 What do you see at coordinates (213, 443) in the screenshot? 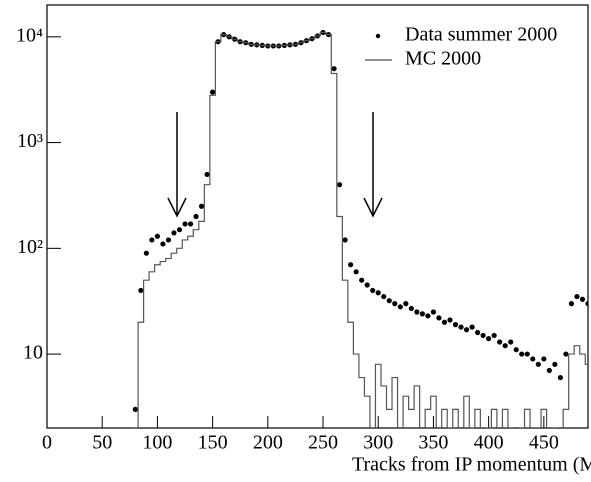
I see `x-tick-label: 150` at bounding box center [213, 443].